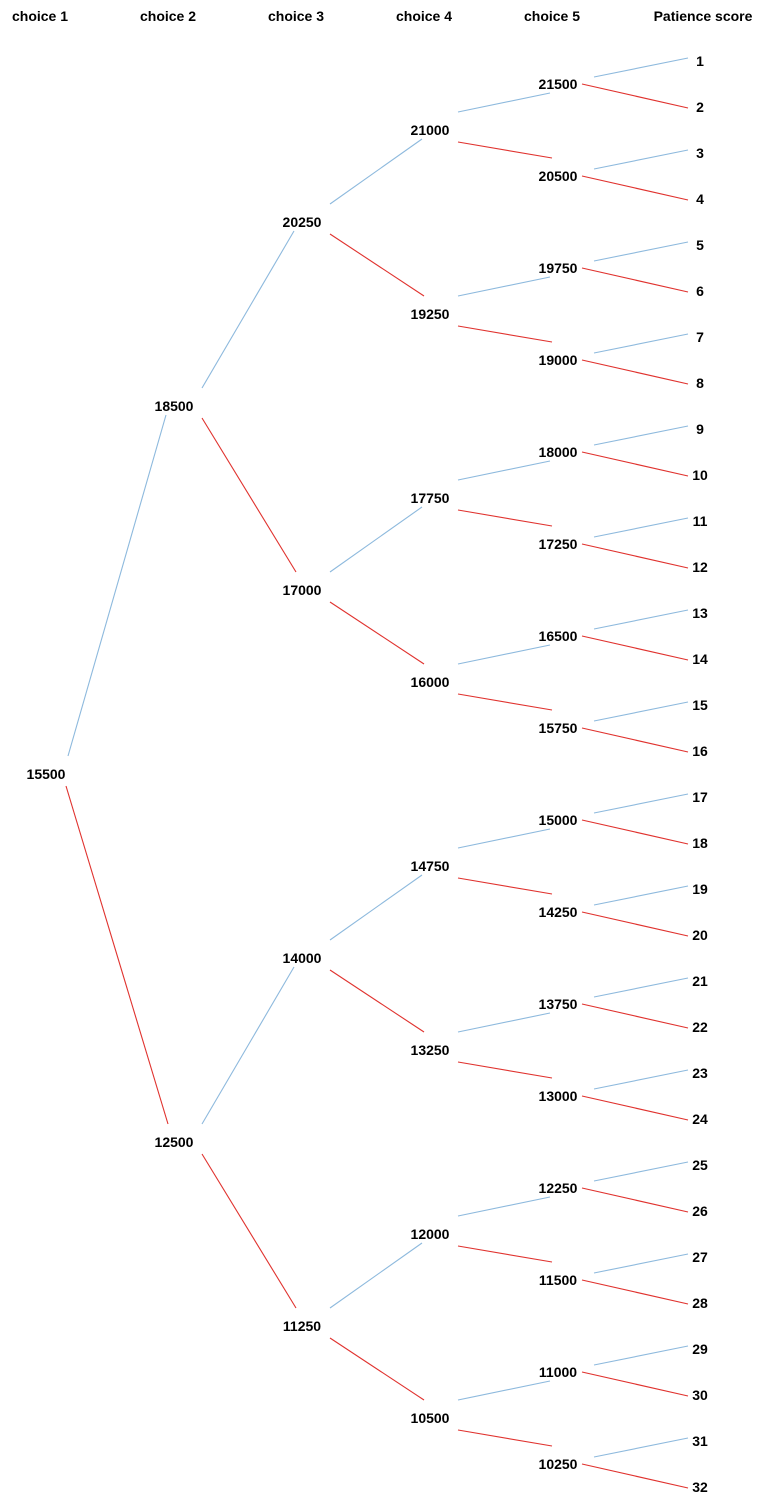 The height and width of the screenshot is (1498, 758). Describe the element at coordinates (302, 590) in the screenshot. I see `choice3-node: 17000` at that location.